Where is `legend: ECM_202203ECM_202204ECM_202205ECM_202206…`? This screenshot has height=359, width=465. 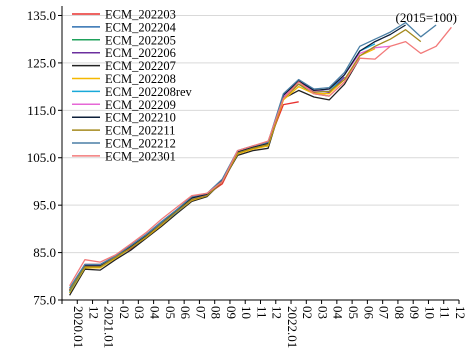
legend: ECM_202203ECM_202204ECM_202205ECM_202206… is located at coordinates (132, 85).